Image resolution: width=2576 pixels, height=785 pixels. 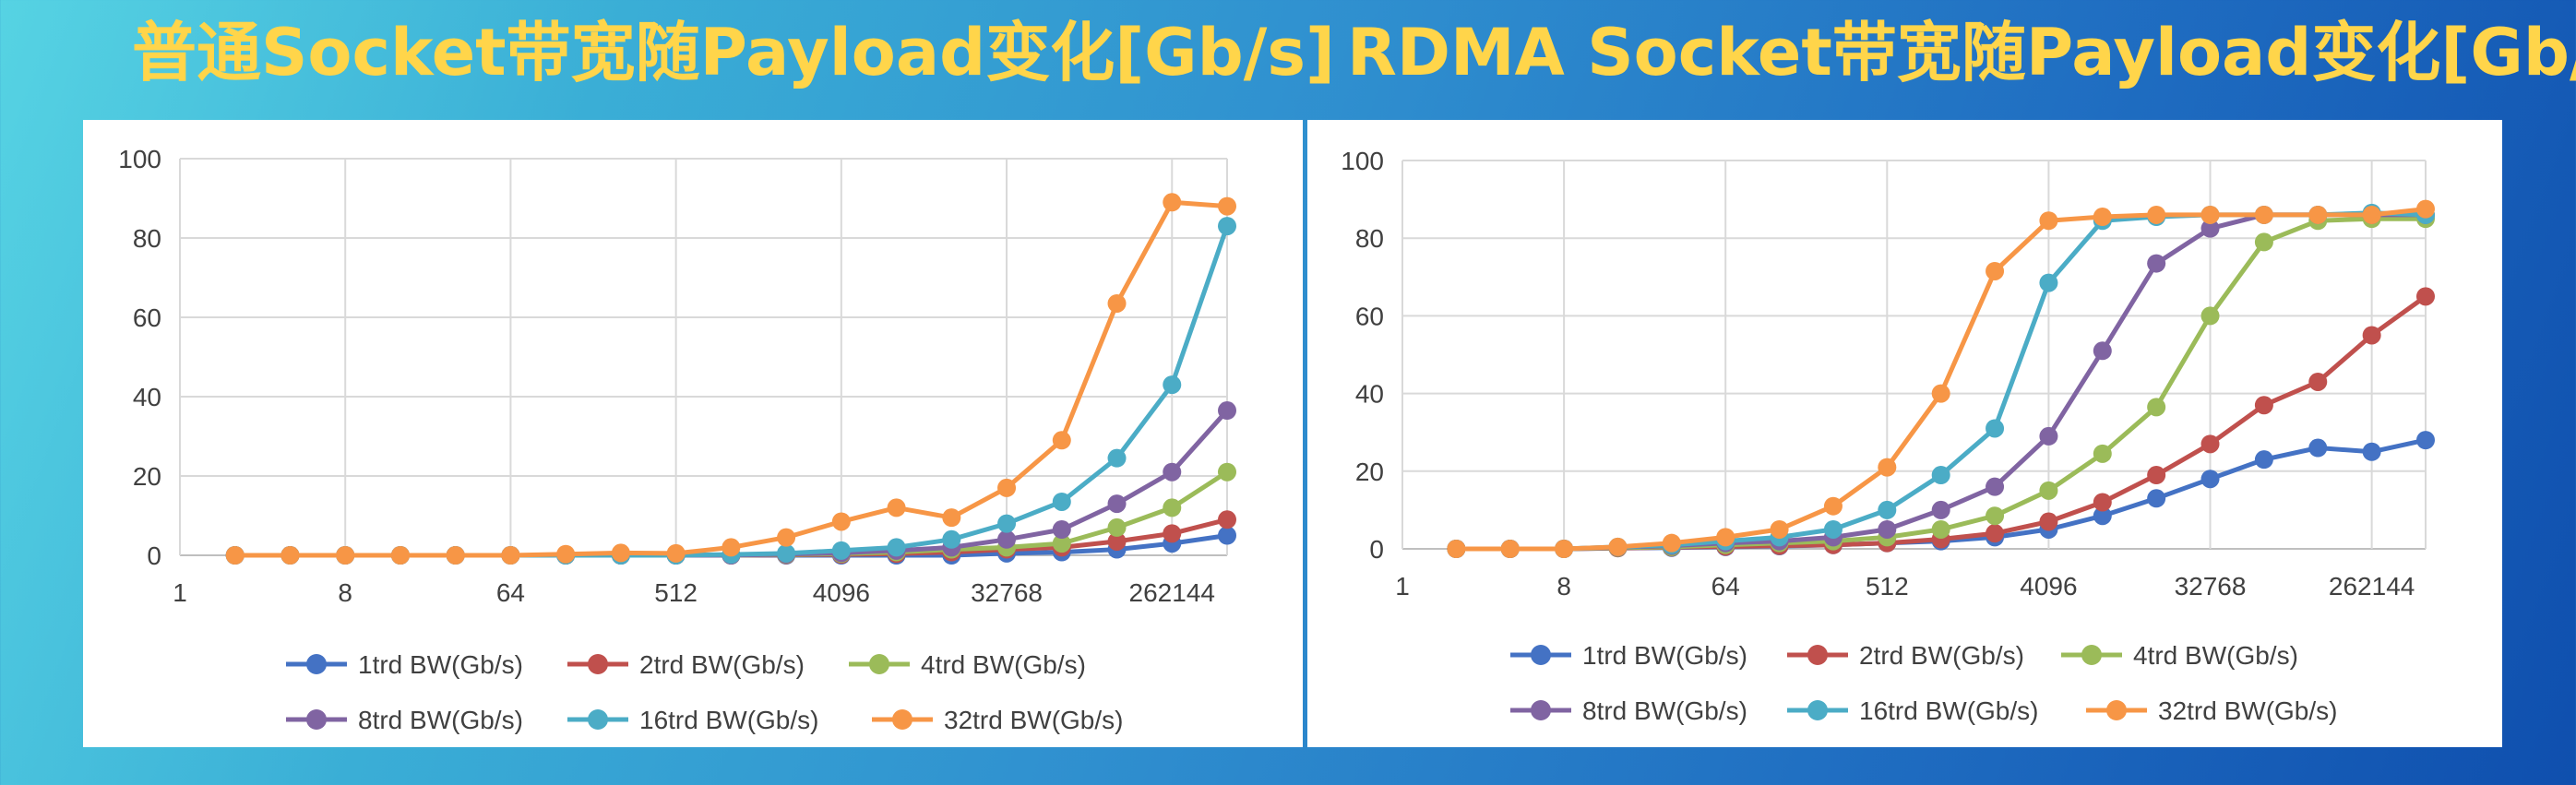 What do you see at coordinates (441, 720) in the screenshot?
I see `legend-entry: 8trd BW(Gb/s)` at bounding box center [441, 720].